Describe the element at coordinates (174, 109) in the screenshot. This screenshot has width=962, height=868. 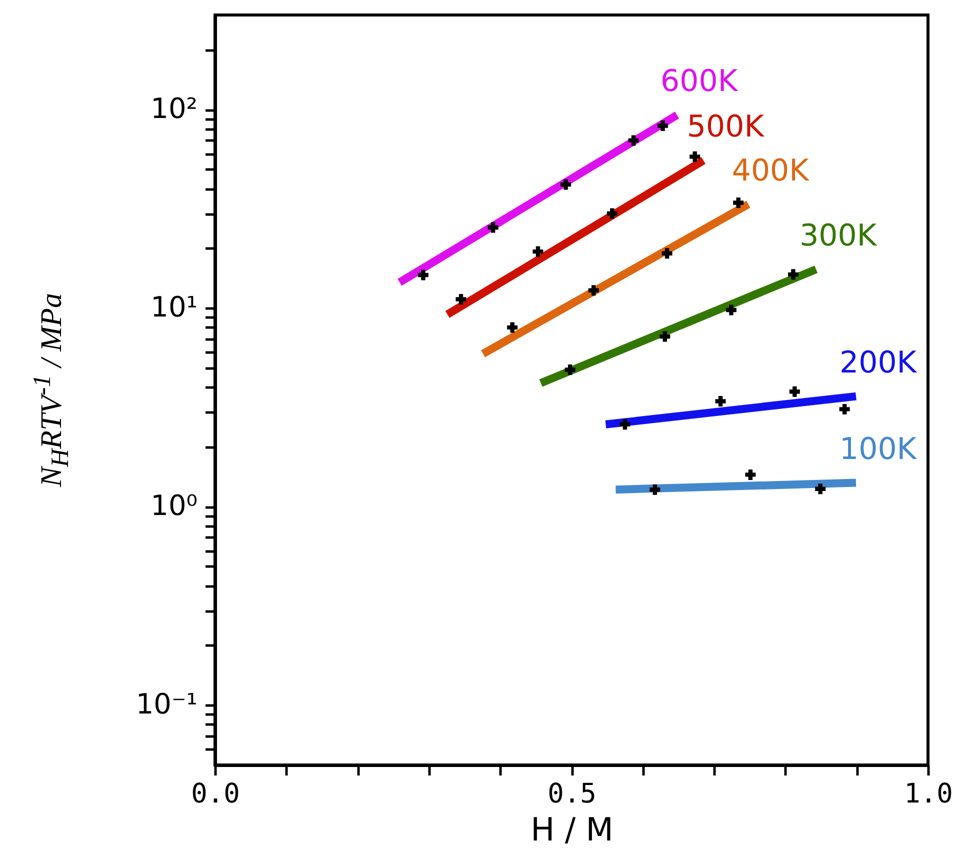
I see `y-tick-label: 10²` at that location.